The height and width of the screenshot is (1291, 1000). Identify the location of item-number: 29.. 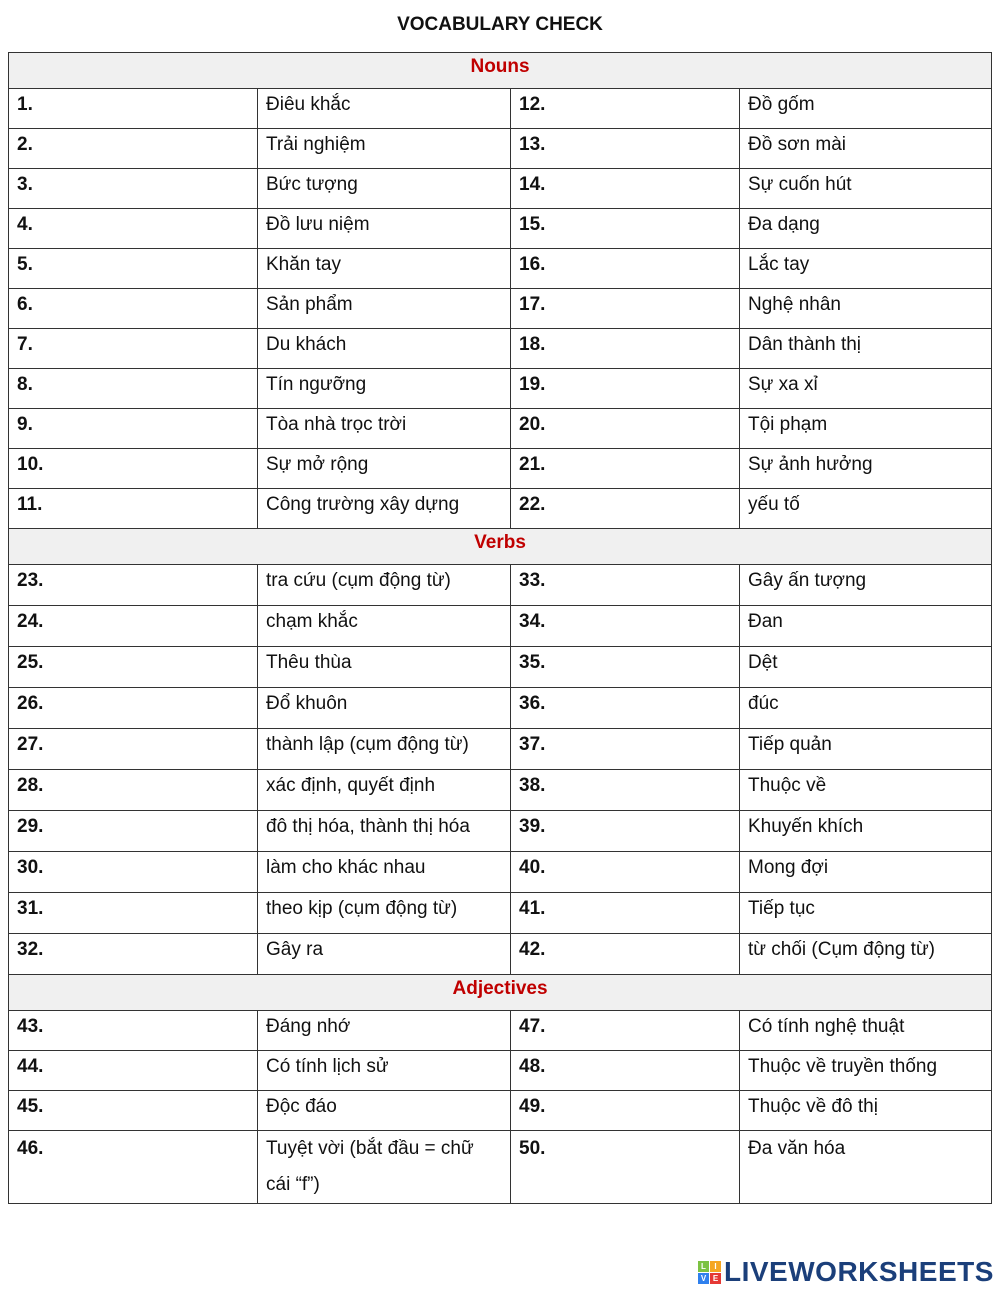
(133, 831).